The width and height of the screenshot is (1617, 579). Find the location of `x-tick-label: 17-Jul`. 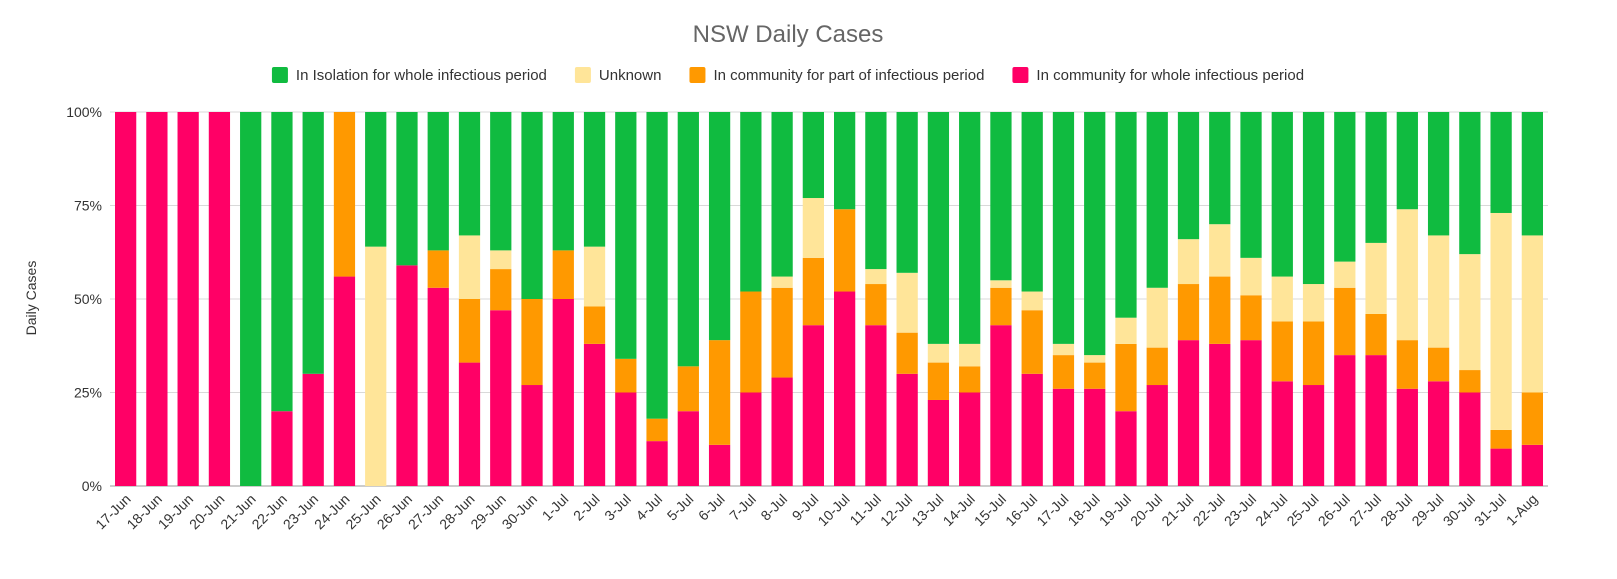

x-tick-label: 17-Jul is located at coordinates (1052, 510).